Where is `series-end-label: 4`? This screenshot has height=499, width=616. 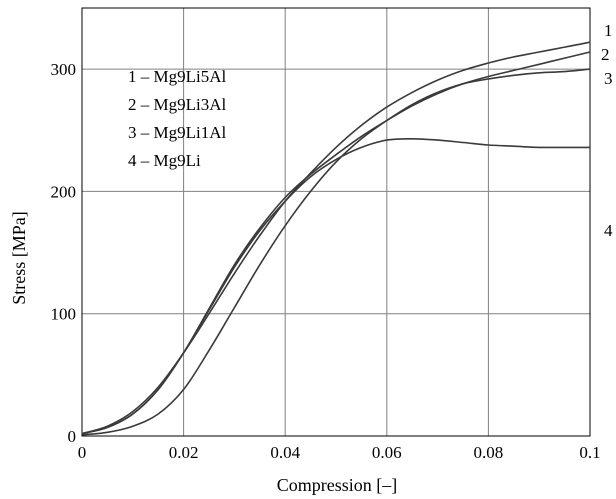 series-end-label: 4 is located at coordinates (608, 230).